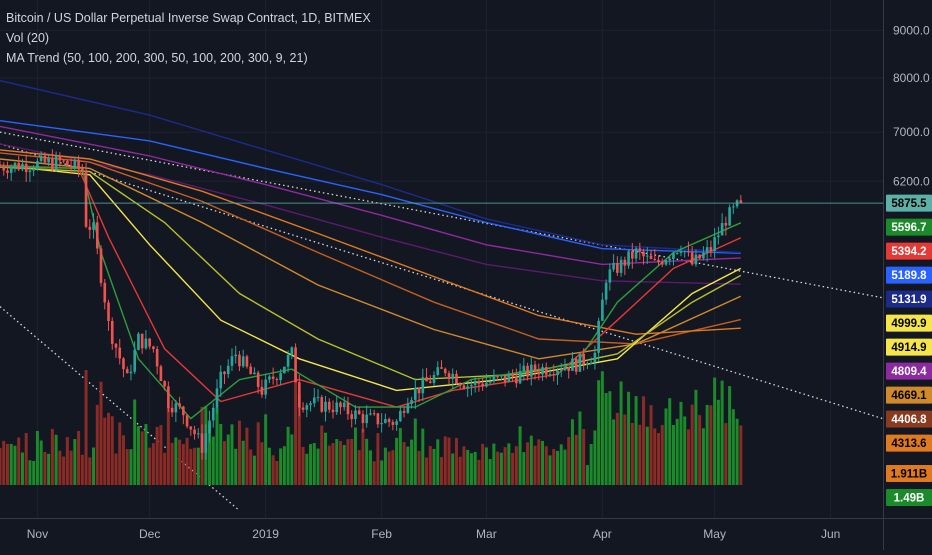 The image size is (932, 555). Describe the element at coordinates (909, 396) in the screenshot. I see `price-tag-label: 4669.1` at that location.